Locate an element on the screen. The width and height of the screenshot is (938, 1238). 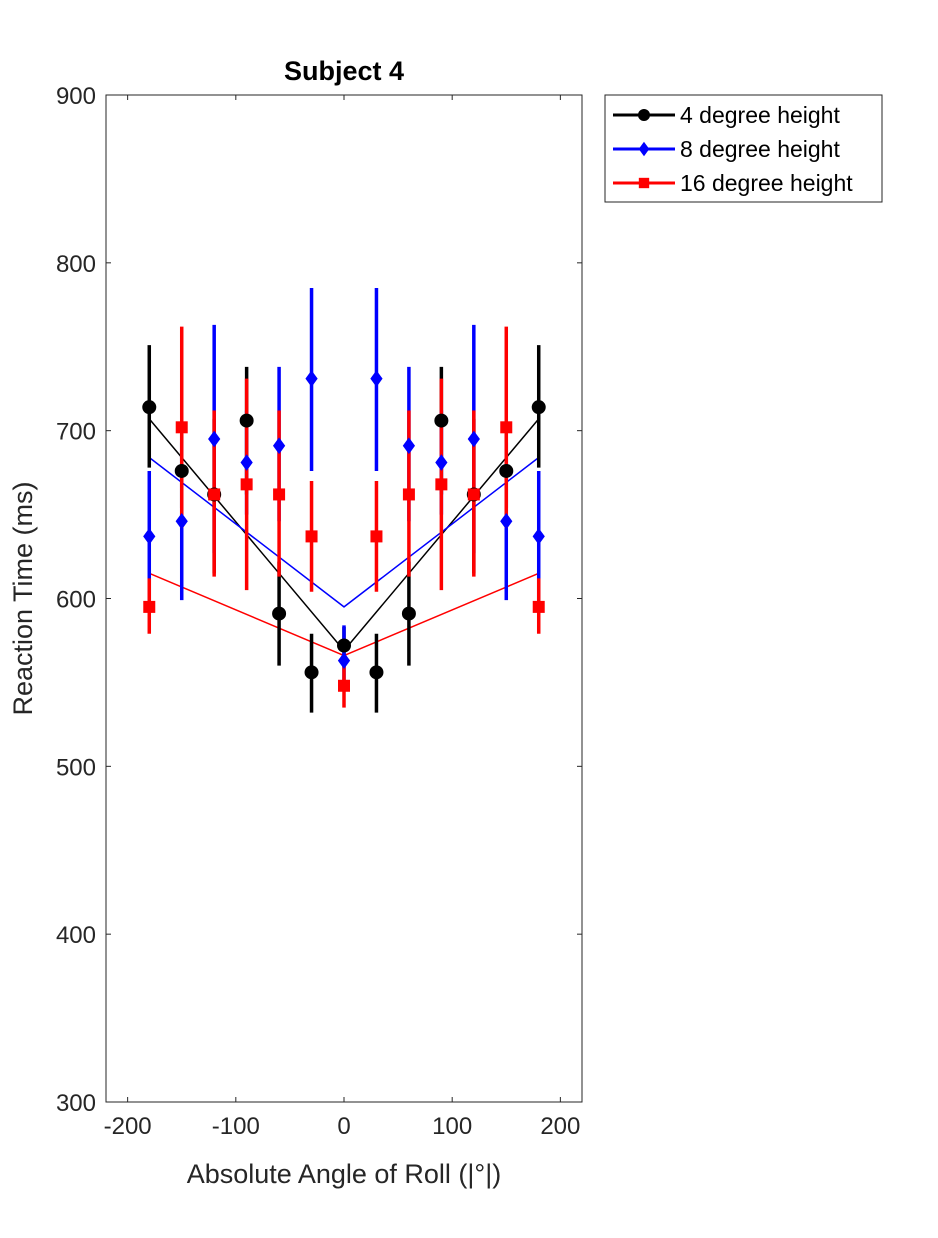
data-markers is located at coordinates (344, 531).